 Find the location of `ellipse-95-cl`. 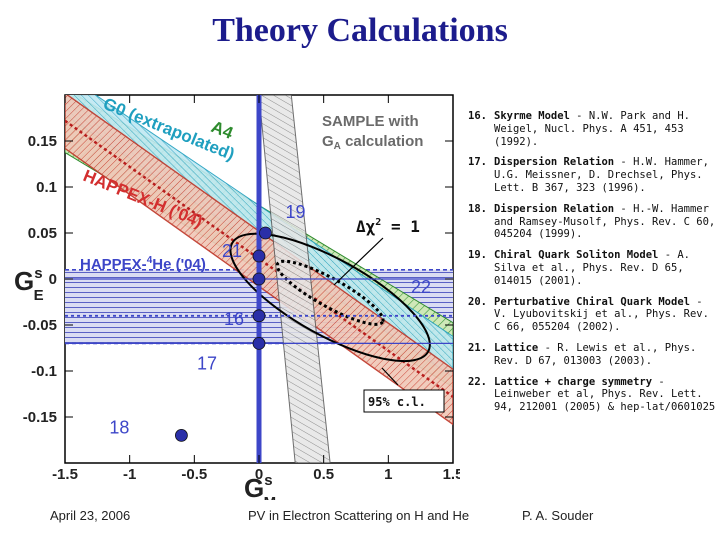

ellipse-95-cl is located at coordinates (330, 297).